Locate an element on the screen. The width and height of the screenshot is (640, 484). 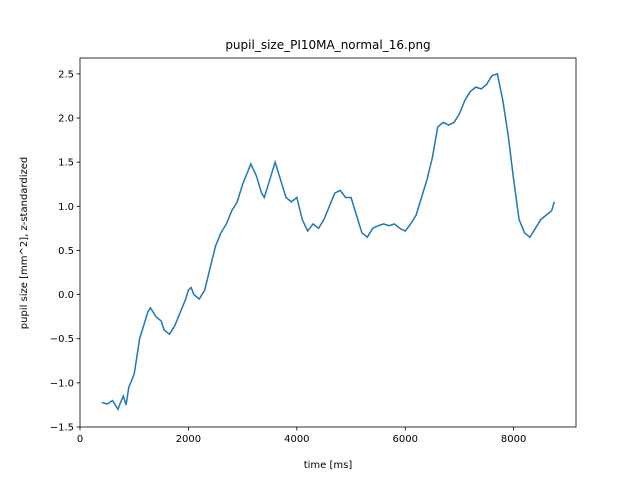
x-tick-label: 8000 is located at coordinates (513, 439).